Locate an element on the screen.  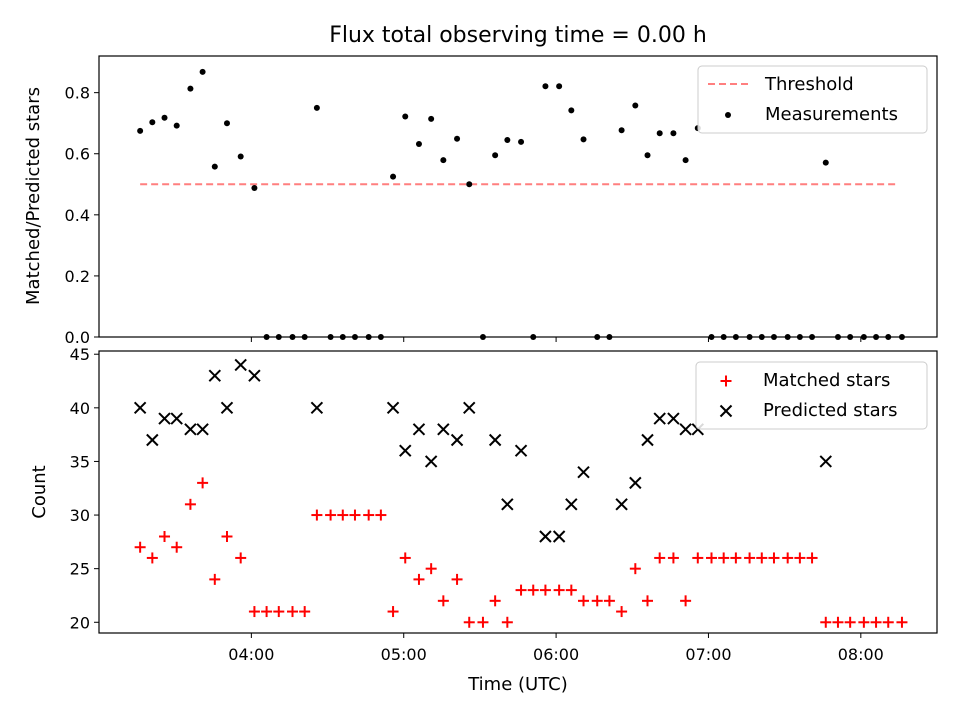
legend-matched-swatch is located at coordinates (726, 381).